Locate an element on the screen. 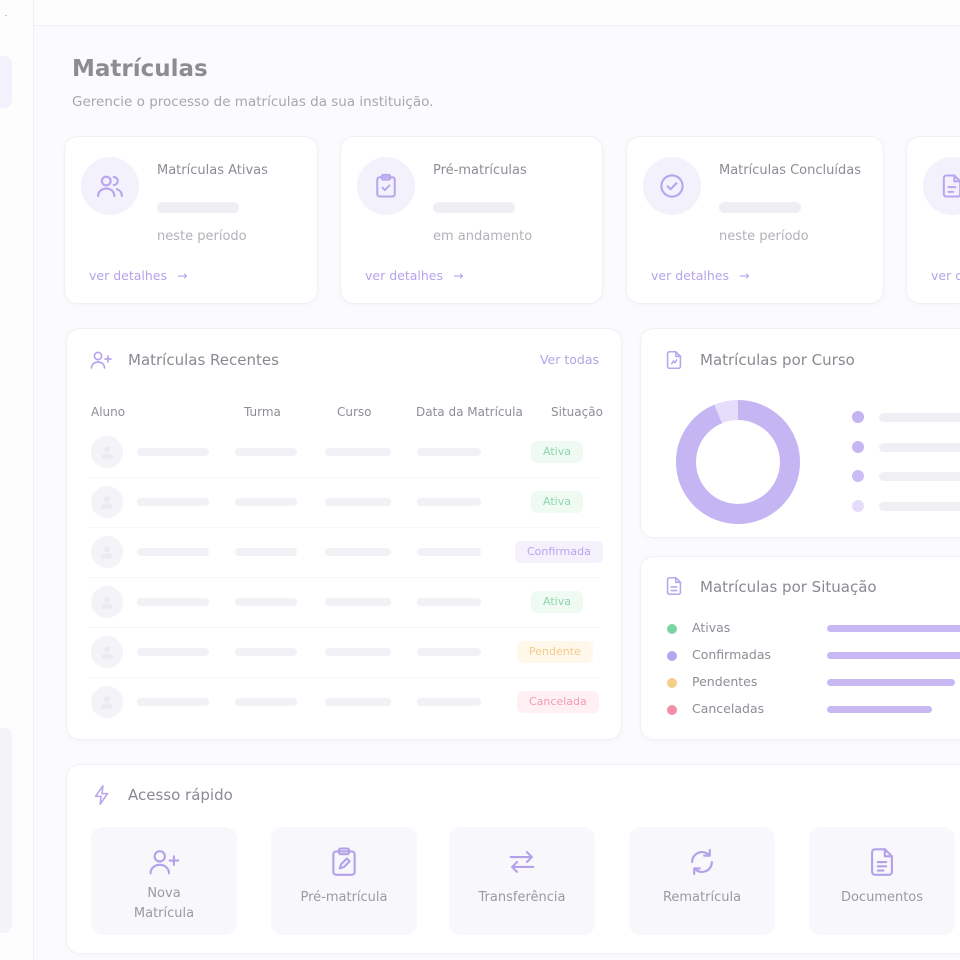 The height and width of the screenshot is (960, 960). section-title: Matrículas por Curso is located at coordinates (777, 360).